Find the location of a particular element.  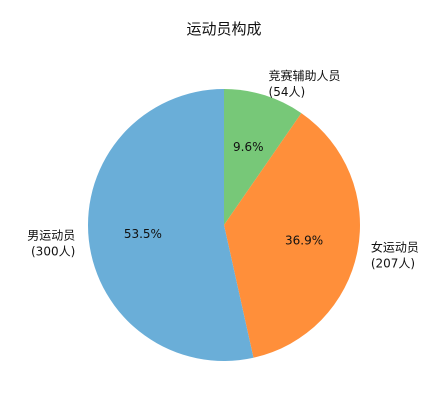

slice-name-label: 竞赛辅助人员 is located at coordinates (305, 75).